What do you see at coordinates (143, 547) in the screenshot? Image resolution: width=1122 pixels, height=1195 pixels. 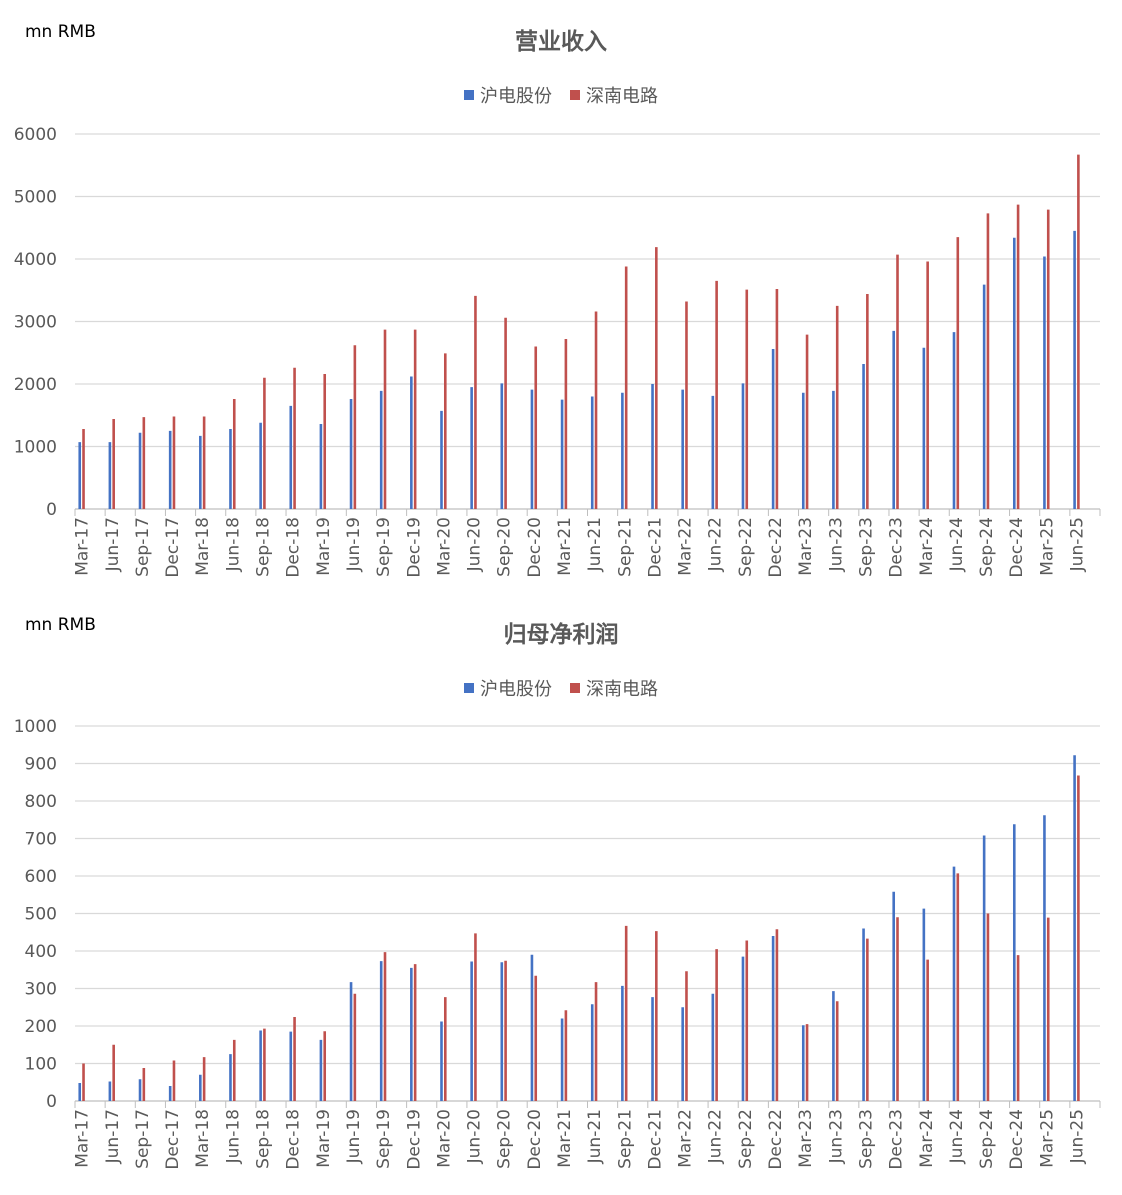 I see `x-tick-label: Sep-17` at bounding box center [143, 547].